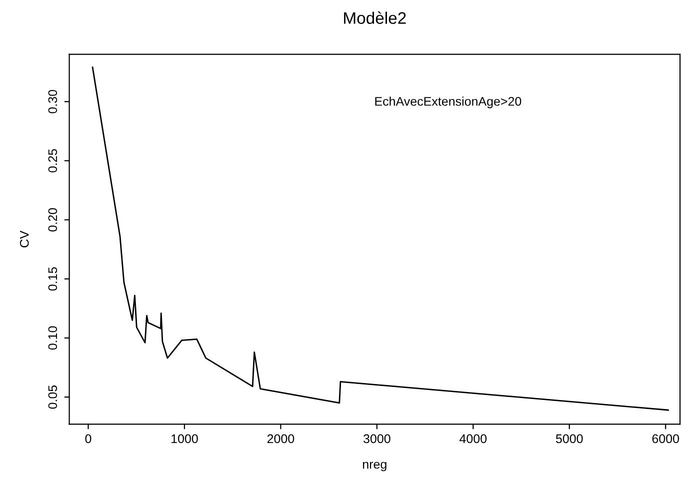 The height and width of the screenshot is (481, 682). Describe the element at coordinates (376, 439) in the screenshot. I see `x-tick-label: 3000` at that location.